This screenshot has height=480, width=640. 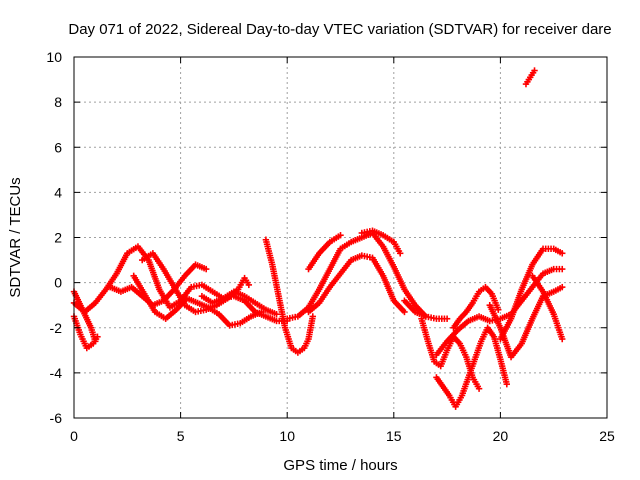 I want to click on y-tick-label: -4, so click(x=56, y=373).